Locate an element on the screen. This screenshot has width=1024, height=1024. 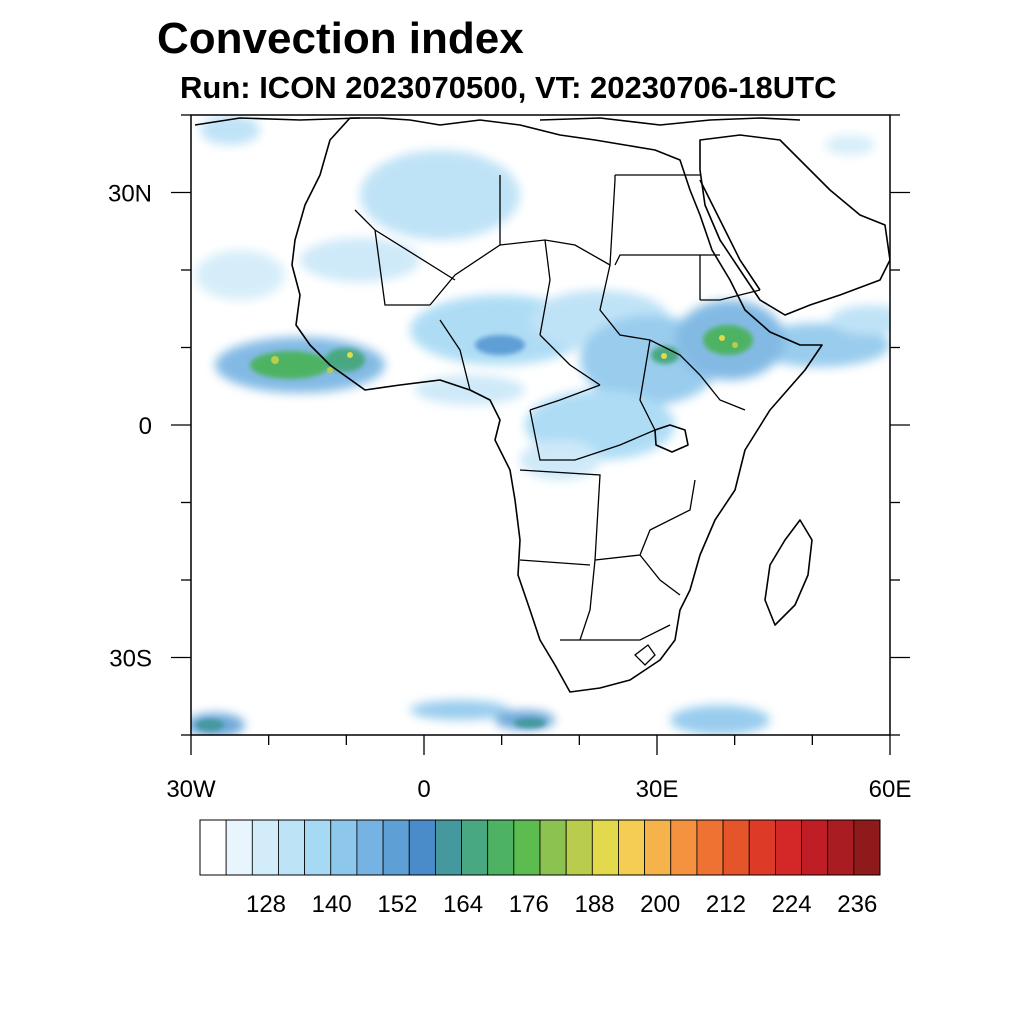
x-tick-label: 30W is located at coordinates (191, 789).